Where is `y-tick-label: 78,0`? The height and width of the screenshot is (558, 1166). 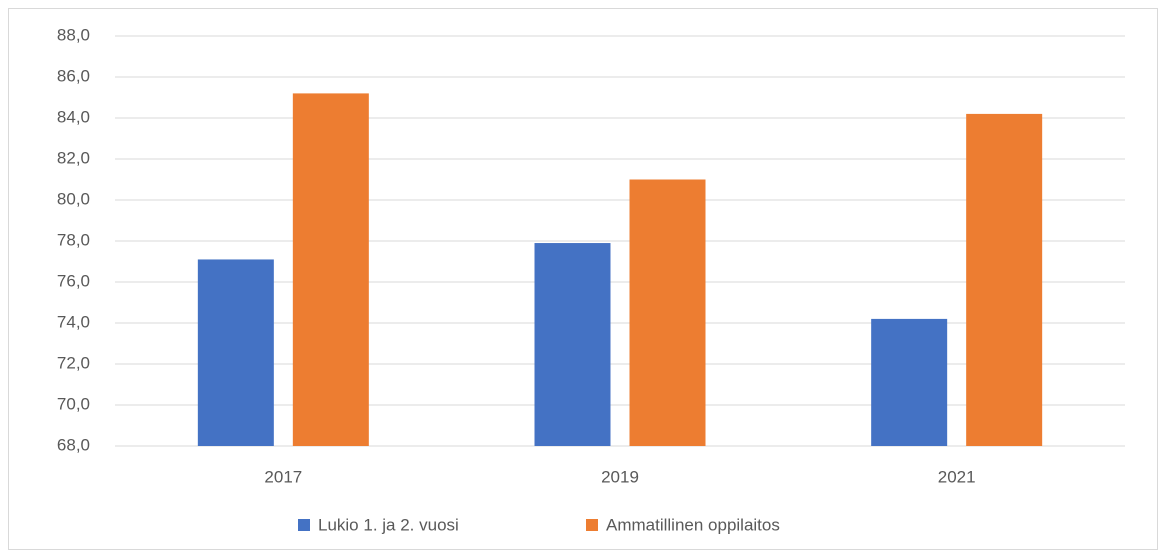 y-tick-label: 78,0 is located at coordinates (73, 239).